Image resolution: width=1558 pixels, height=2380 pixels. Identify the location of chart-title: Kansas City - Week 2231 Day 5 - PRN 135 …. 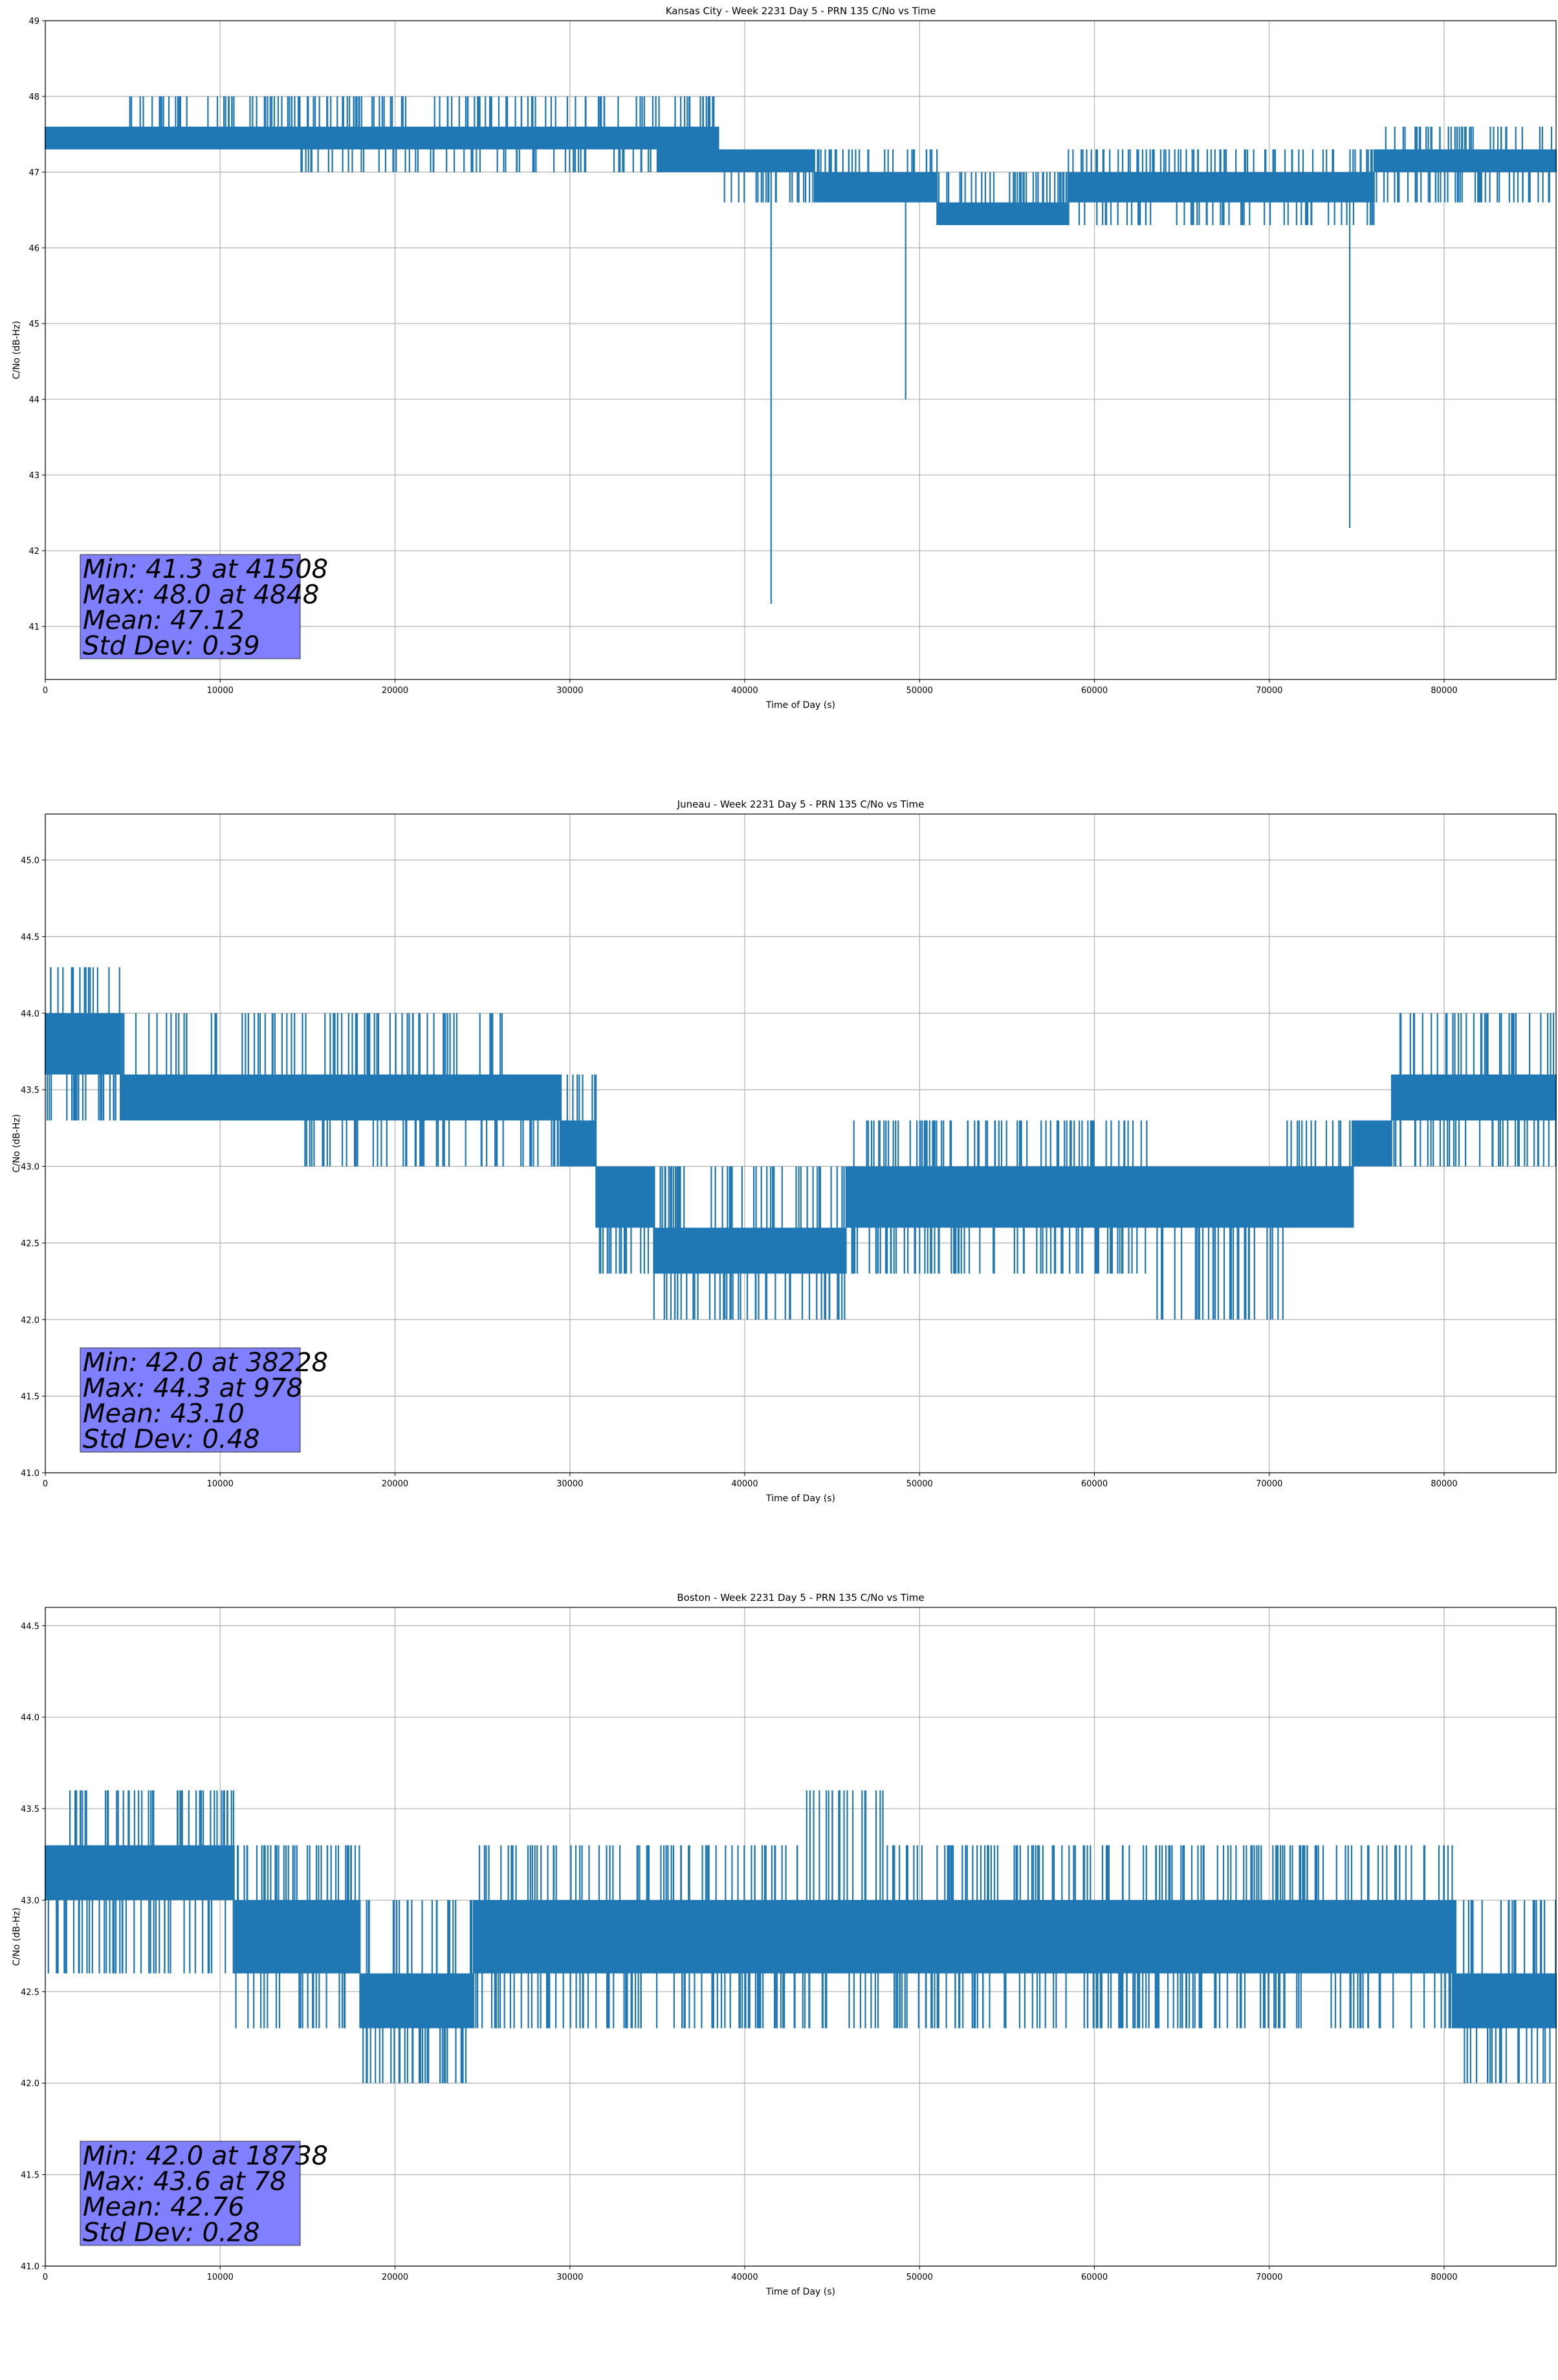
(801, 11).